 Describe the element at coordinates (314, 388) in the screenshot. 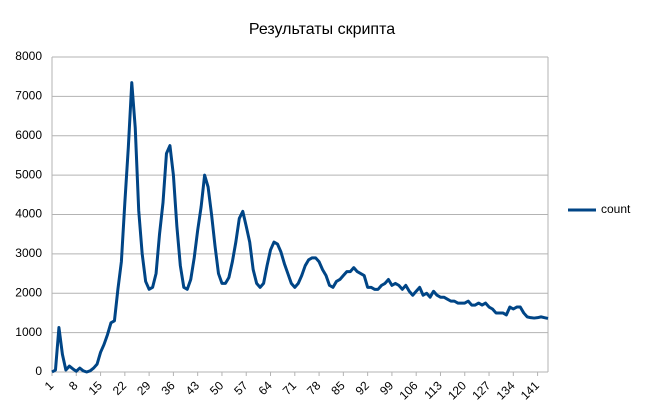

I see `x-tick-label: 78` at that location.